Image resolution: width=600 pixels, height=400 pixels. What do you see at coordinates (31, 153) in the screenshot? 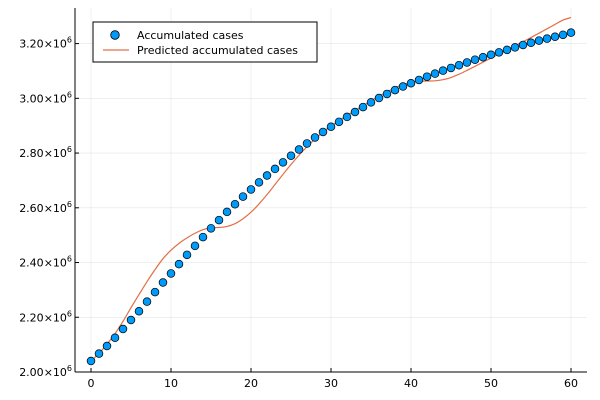
I see `y-tick-mantissa: 2.80` at bounding box center [31, 153].